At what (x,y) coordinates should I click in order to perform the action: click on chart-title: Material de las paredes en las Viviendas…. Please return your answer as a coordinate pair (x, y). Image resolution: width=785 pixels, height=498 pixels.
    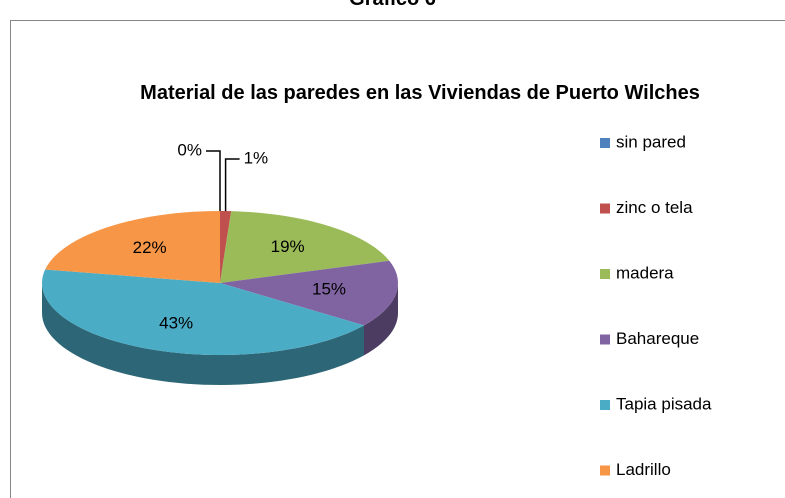
    Looking at the image, I should click on (420, 93).